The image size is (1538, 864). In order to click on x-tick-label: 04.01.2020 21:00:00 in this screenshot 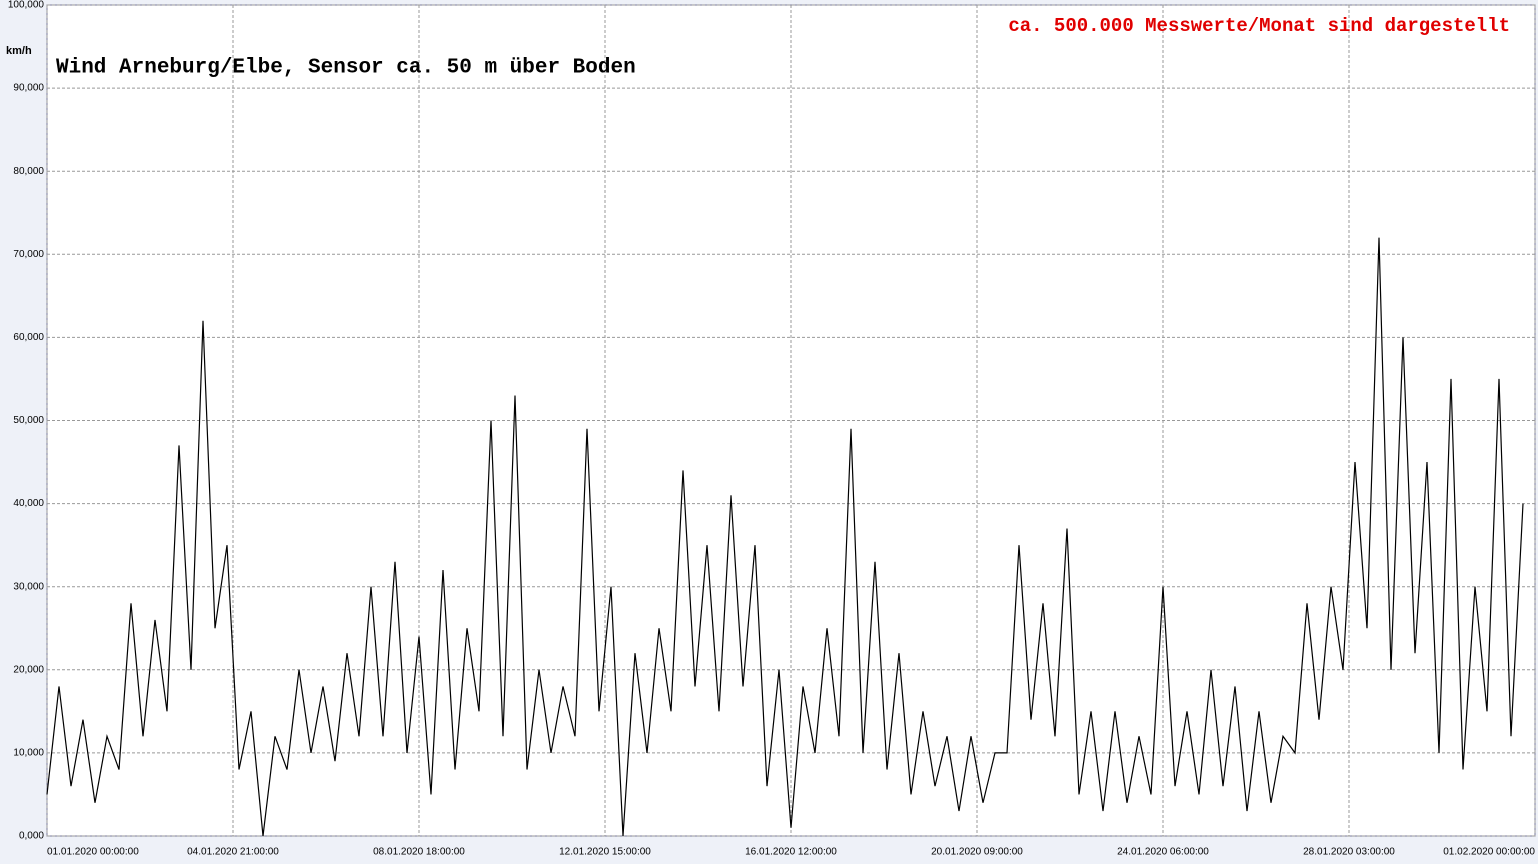, I will do `click(233, 852)`.